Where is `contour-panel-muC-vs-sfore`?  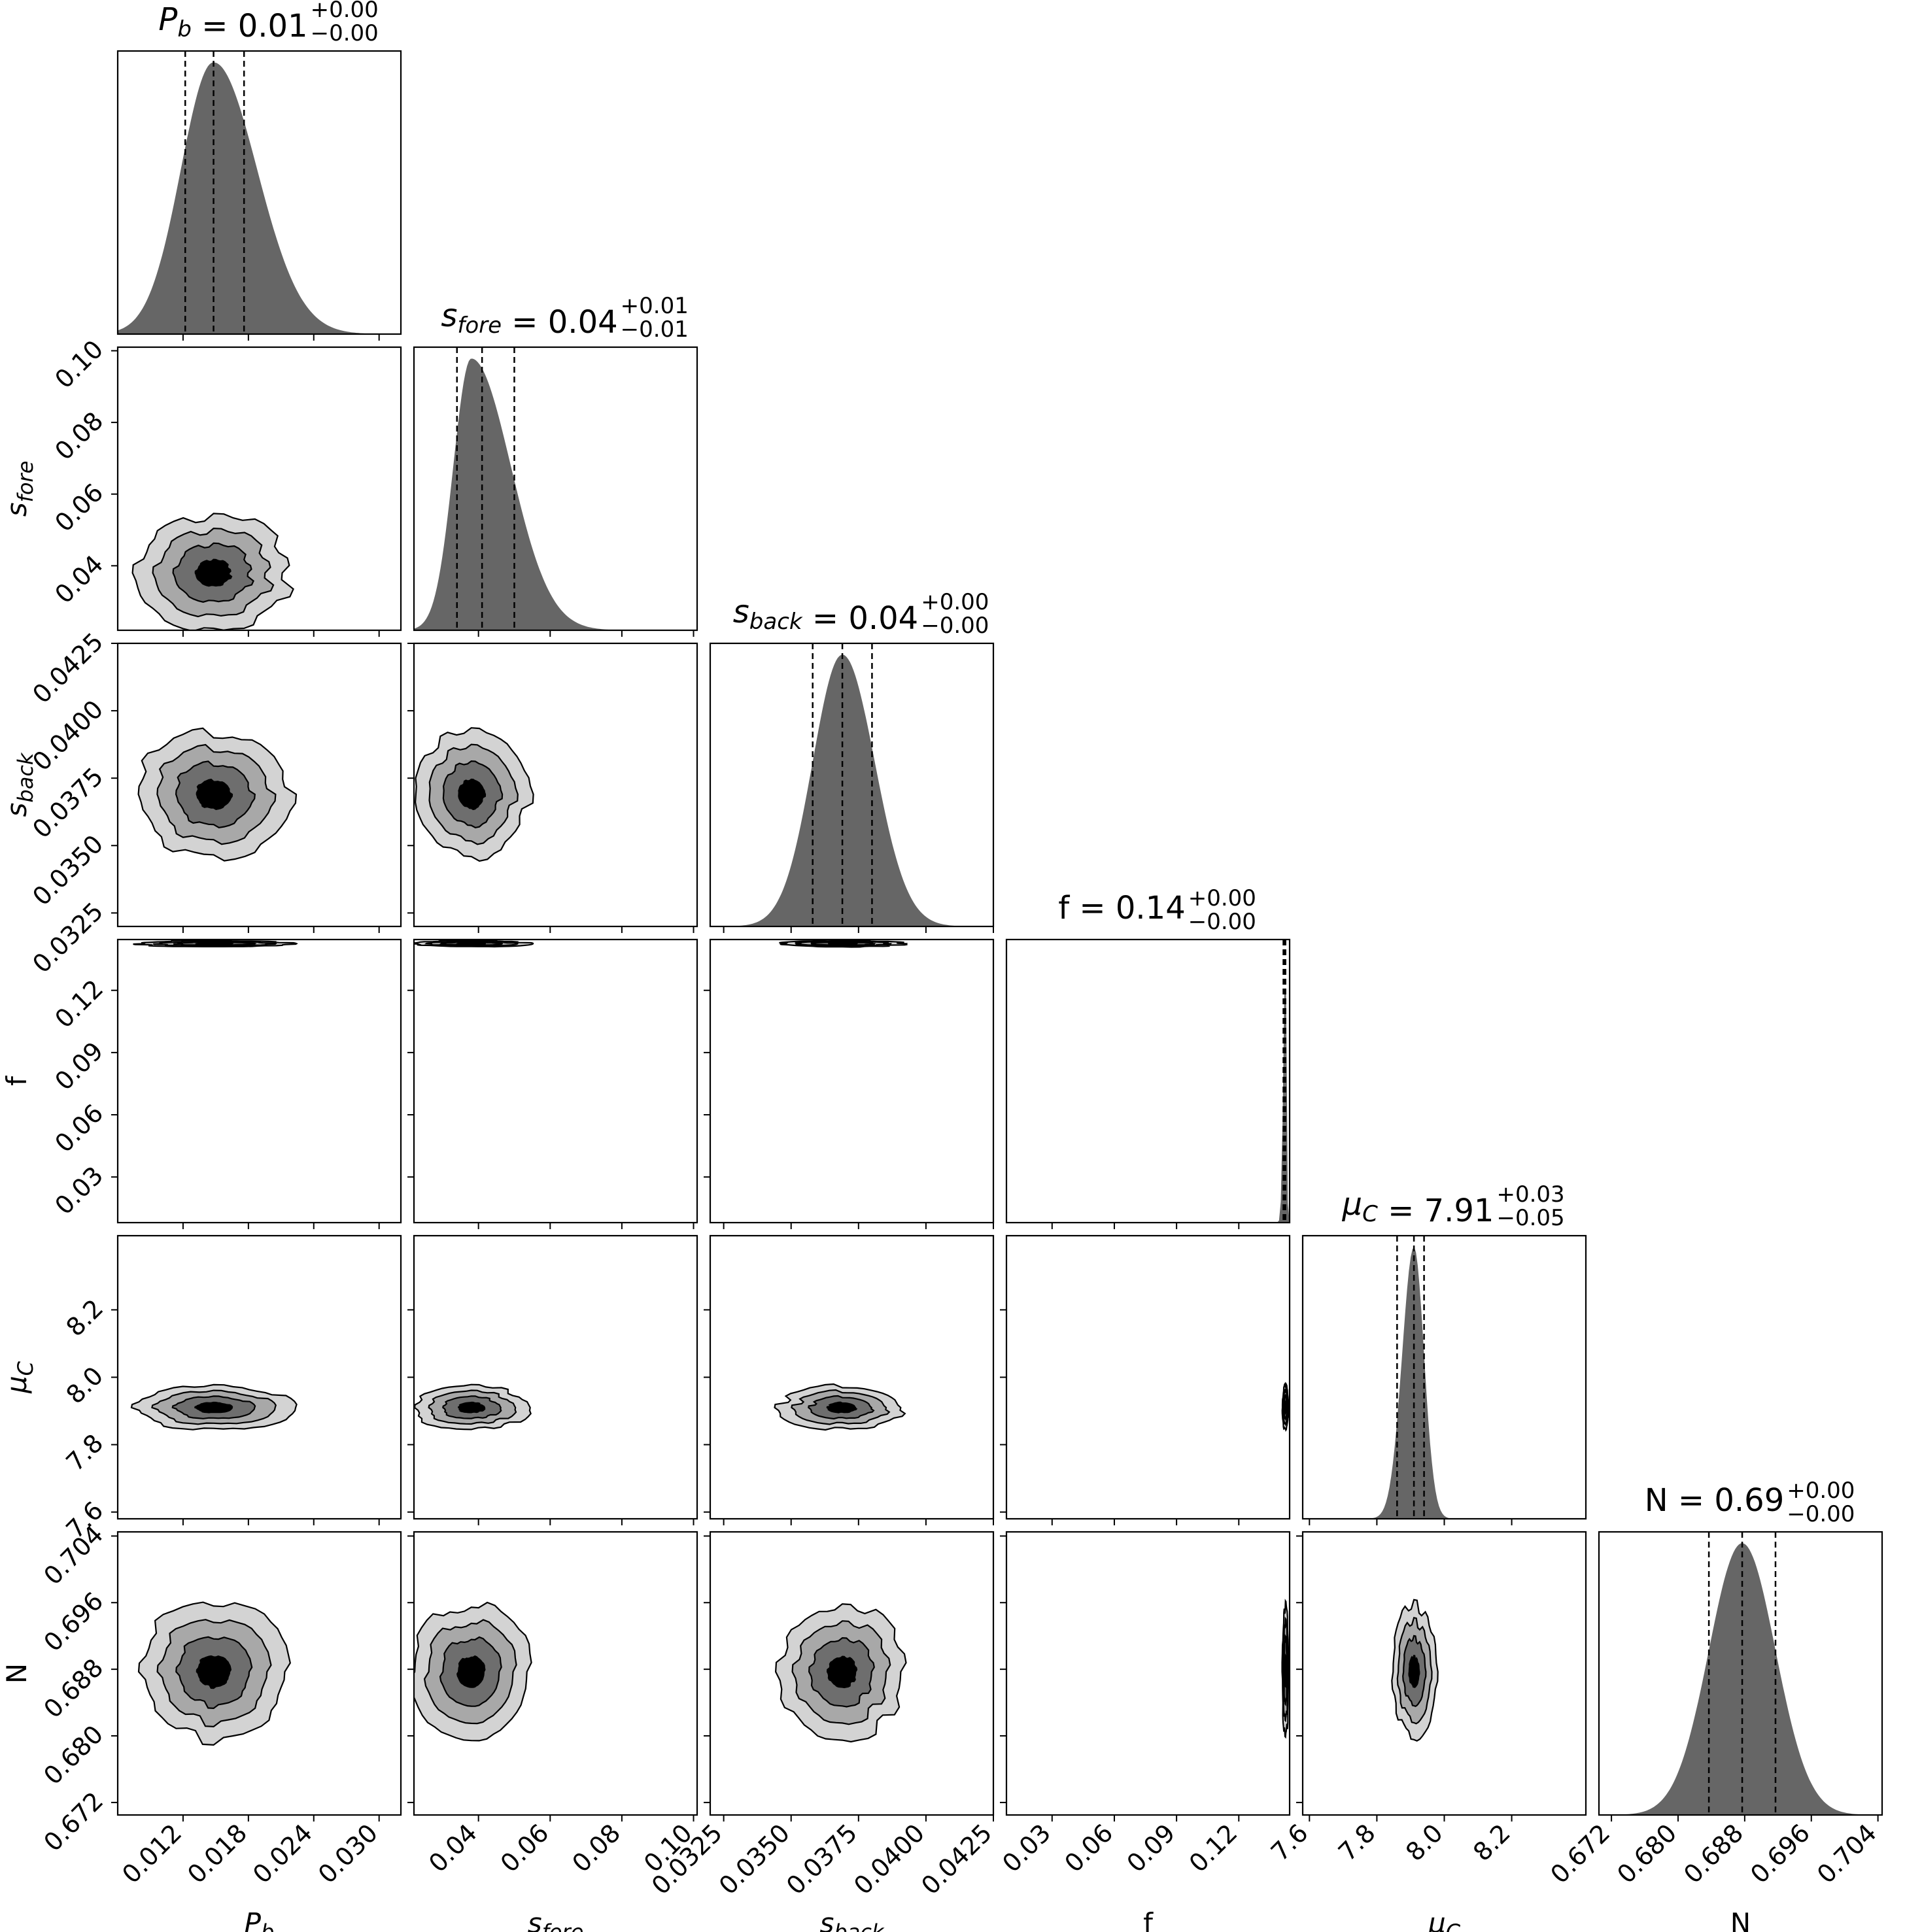
contour-panel-muC-vs-sfore is located at coordinates (552, 1379).